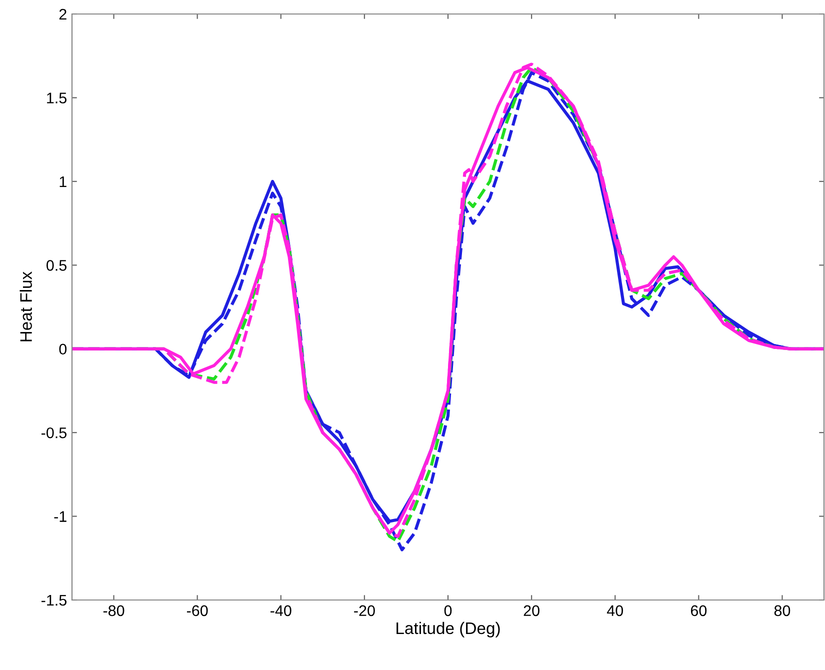 The height and width of the screenshot is (670, 825). I want to click on x-tick-label: -40, so click(281, 610).